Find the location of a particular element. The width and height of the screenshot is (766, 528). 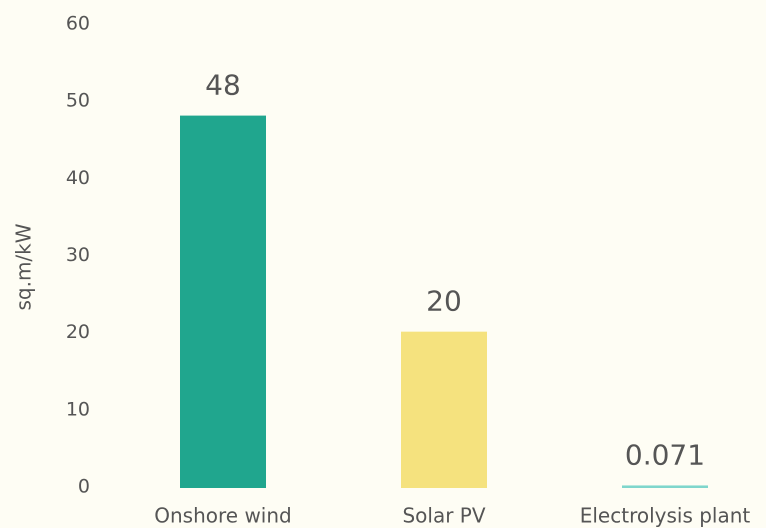

y-axis-label: sq.m/kW is located at coordinates (24, 266).